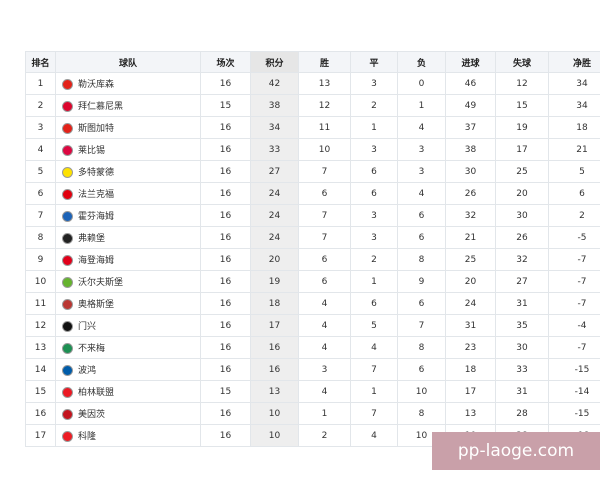  I want to click on table-cell: 33, so click(274, 149).